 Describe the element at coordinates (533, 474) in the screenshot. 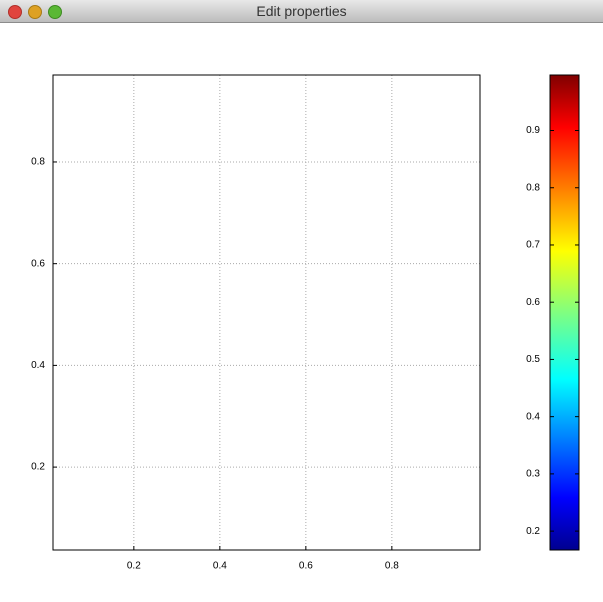

I see `colorbar-tick-label: 0.3` at that location.